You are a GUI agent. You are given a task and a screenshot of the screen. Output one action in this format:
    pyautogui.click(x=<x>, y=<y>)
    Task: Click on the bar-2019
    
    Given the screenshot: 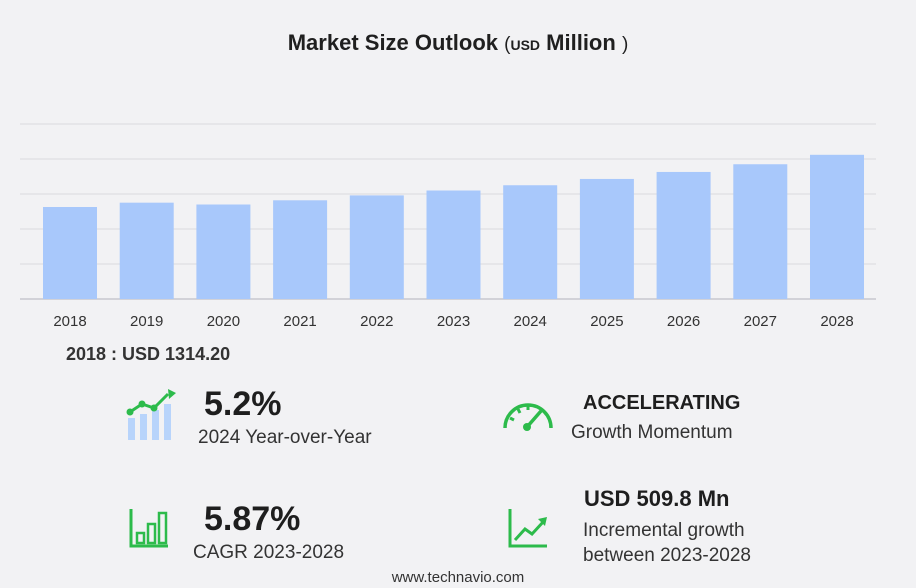 What is the action you would take?
    pyautogui.click(x=146, y=250)
    